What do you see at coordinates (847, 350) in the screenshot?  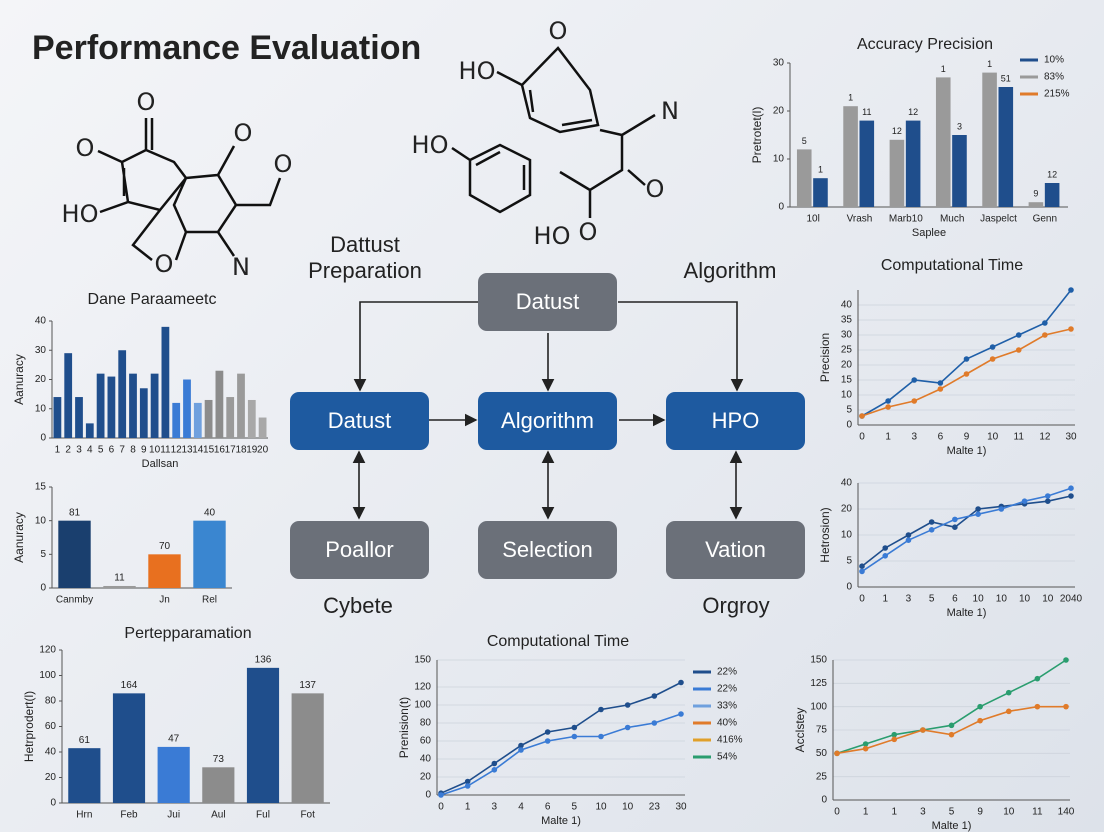 I see `y-tick-label: 25` at bounding box center [847, 350].